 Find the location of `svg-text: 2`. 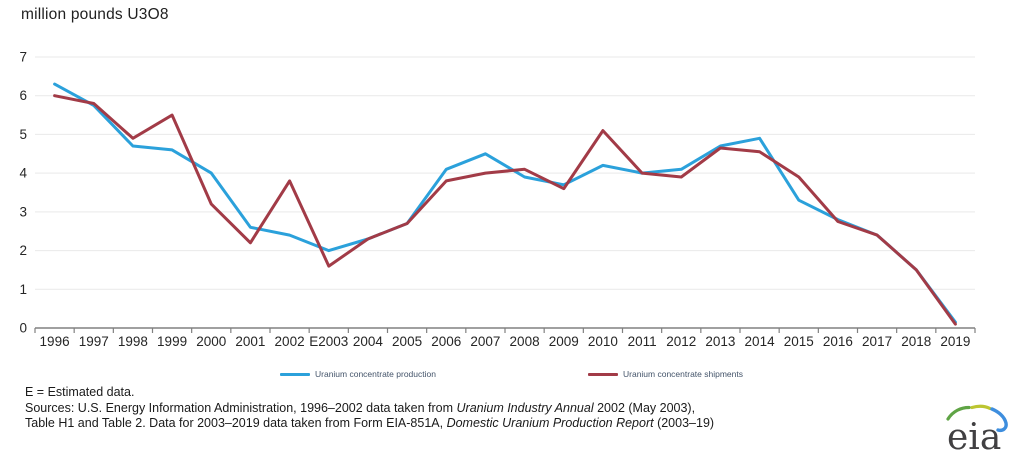

svg-text: 2 is located at coordinates (23, 250).